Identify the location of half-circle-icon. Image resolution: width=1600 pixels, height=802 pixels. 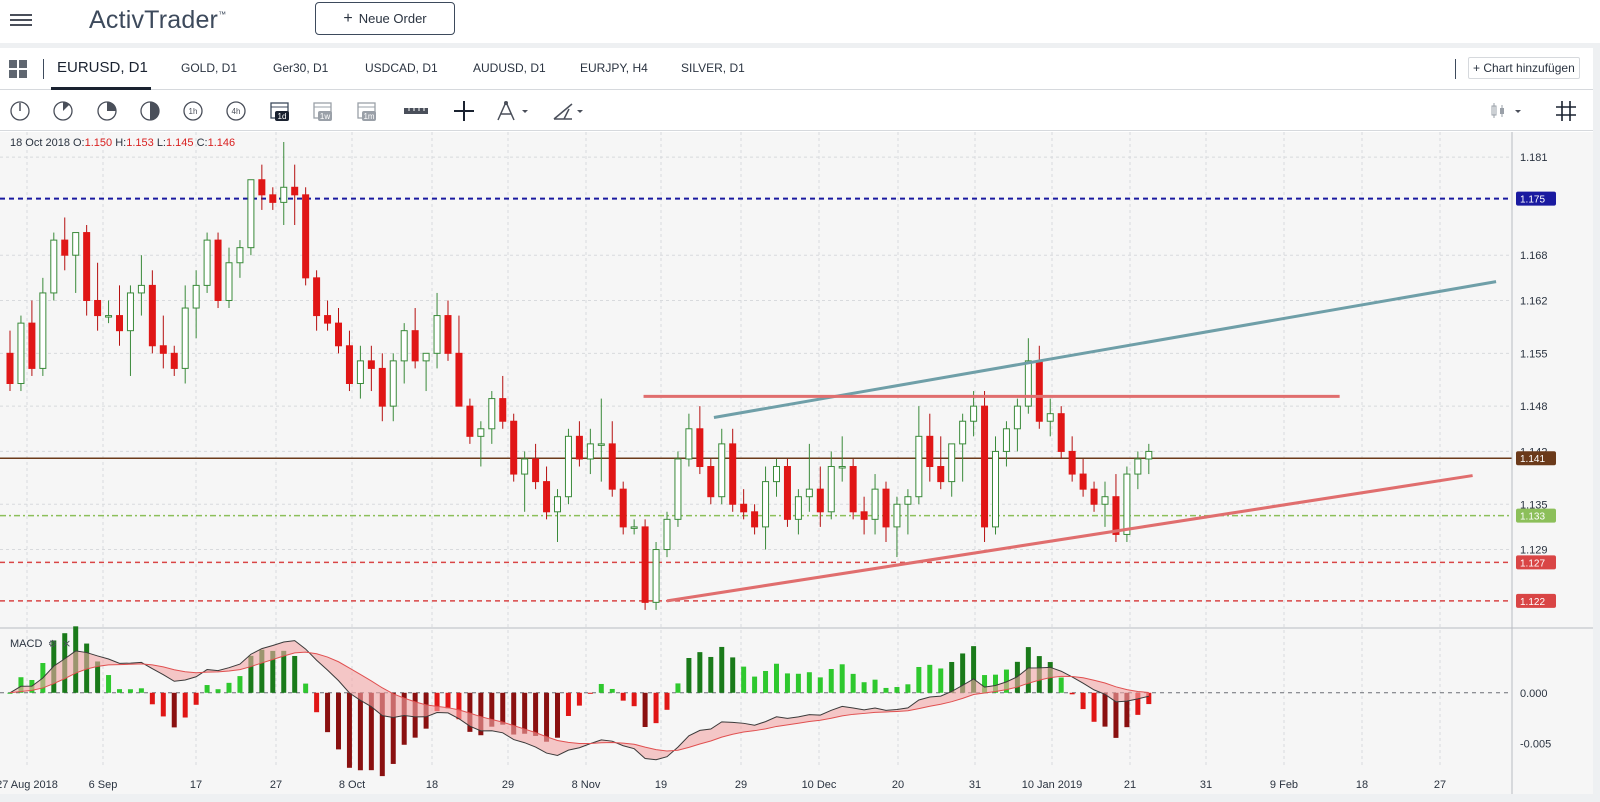
(150, 111).